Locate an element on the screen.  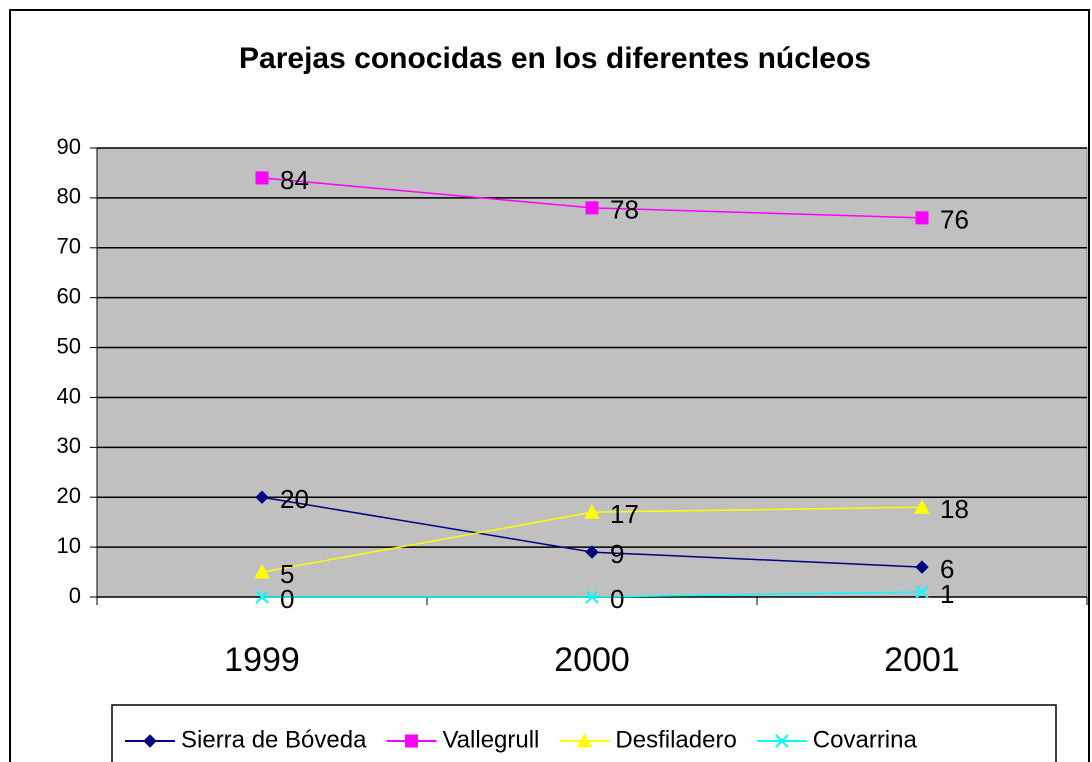
data-label: 78 is located at coordinates (624, 210).